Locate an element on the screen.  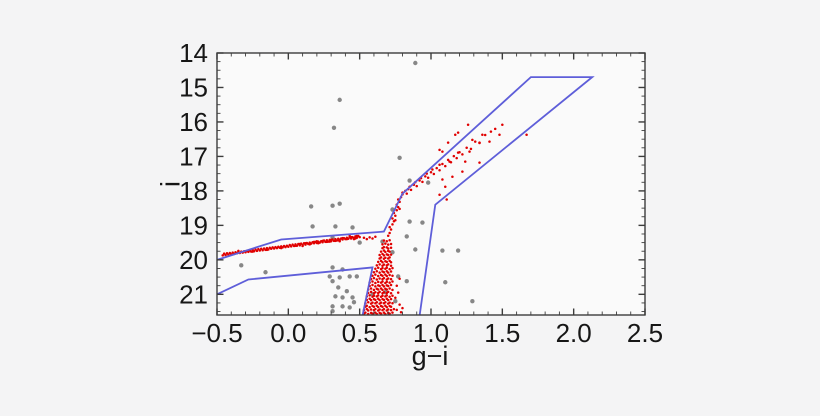
svg-text: 18 is located at coordinates (193, 191).